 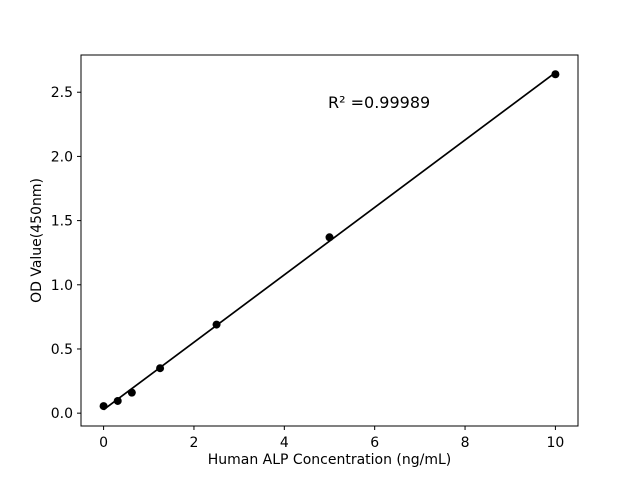 What do you see at coordinates (62, 157) in the screenshot?
I see `y-tick-label: 2.0` at bounding box center [62, 157].